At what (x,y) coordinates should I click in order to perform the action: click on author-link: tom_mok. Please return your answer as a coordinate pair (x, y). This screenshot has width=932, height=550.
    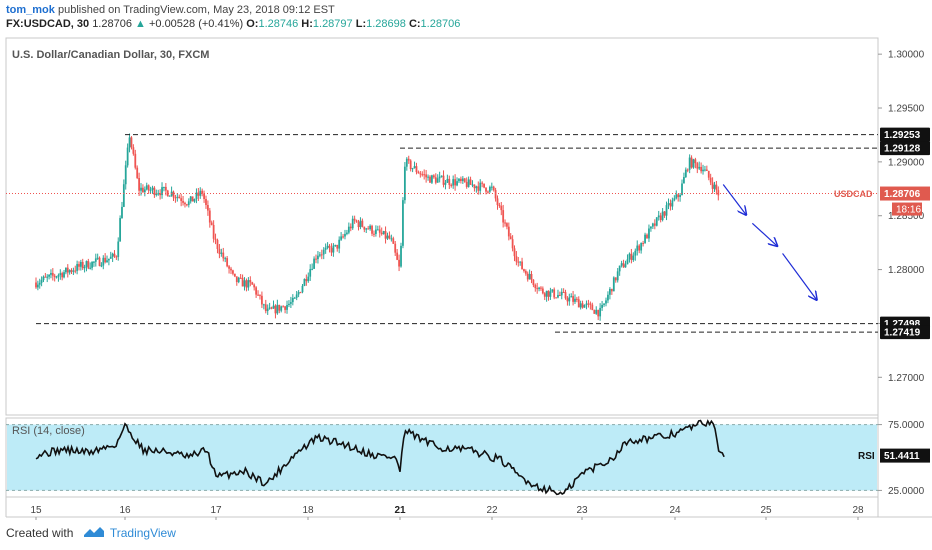
    Looking at the image, I should click on (30, 10).